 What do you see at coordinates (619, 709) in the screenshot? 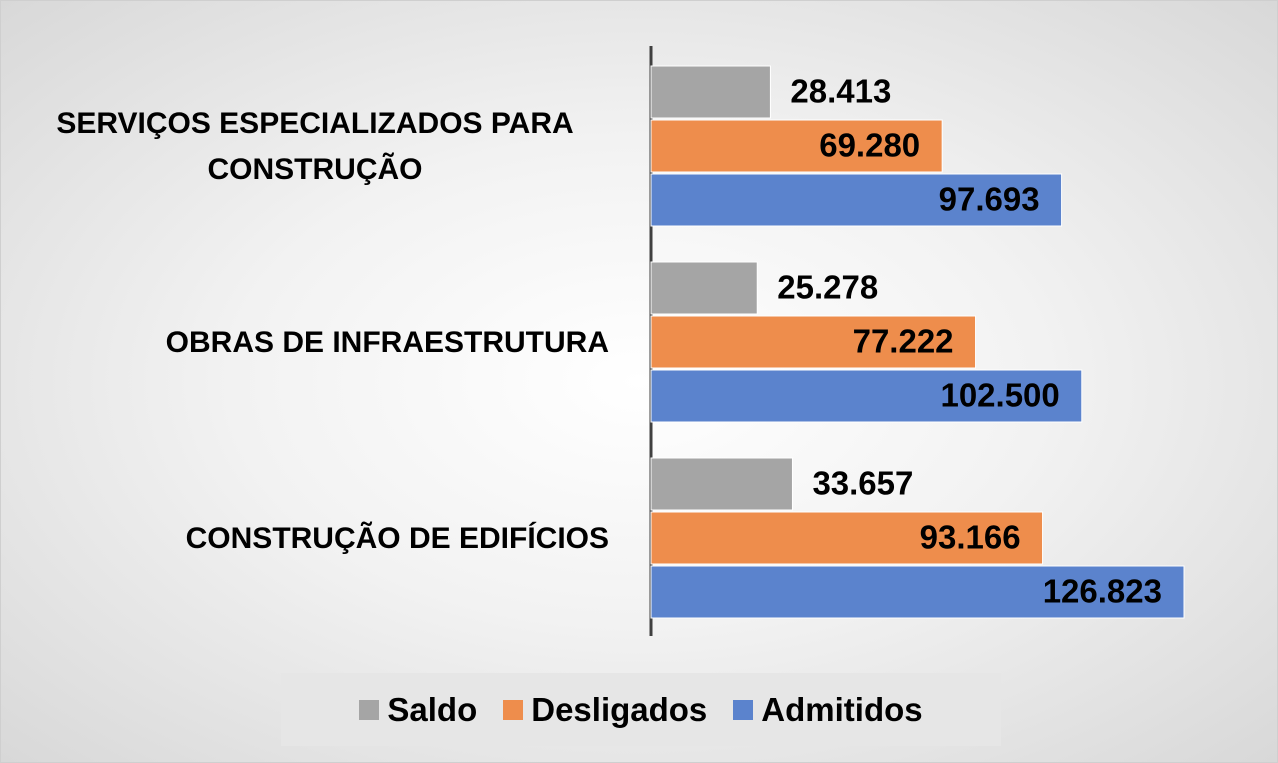
I see `legend-label: Desligados` at bounding box center [619, 709].